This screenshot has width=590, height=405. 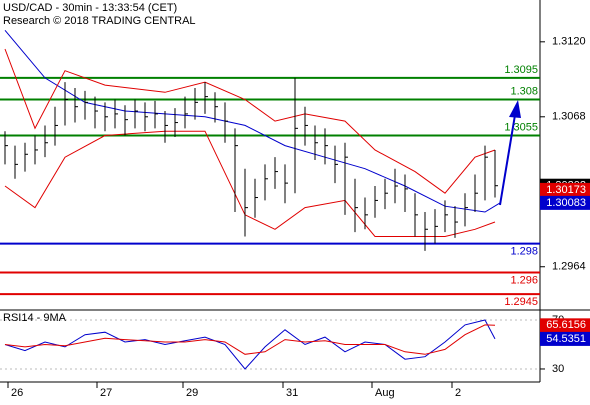 I want to click on chart-subtitle: Research © 2018 TRADING CENTRAL, so click(x=99, y=21).